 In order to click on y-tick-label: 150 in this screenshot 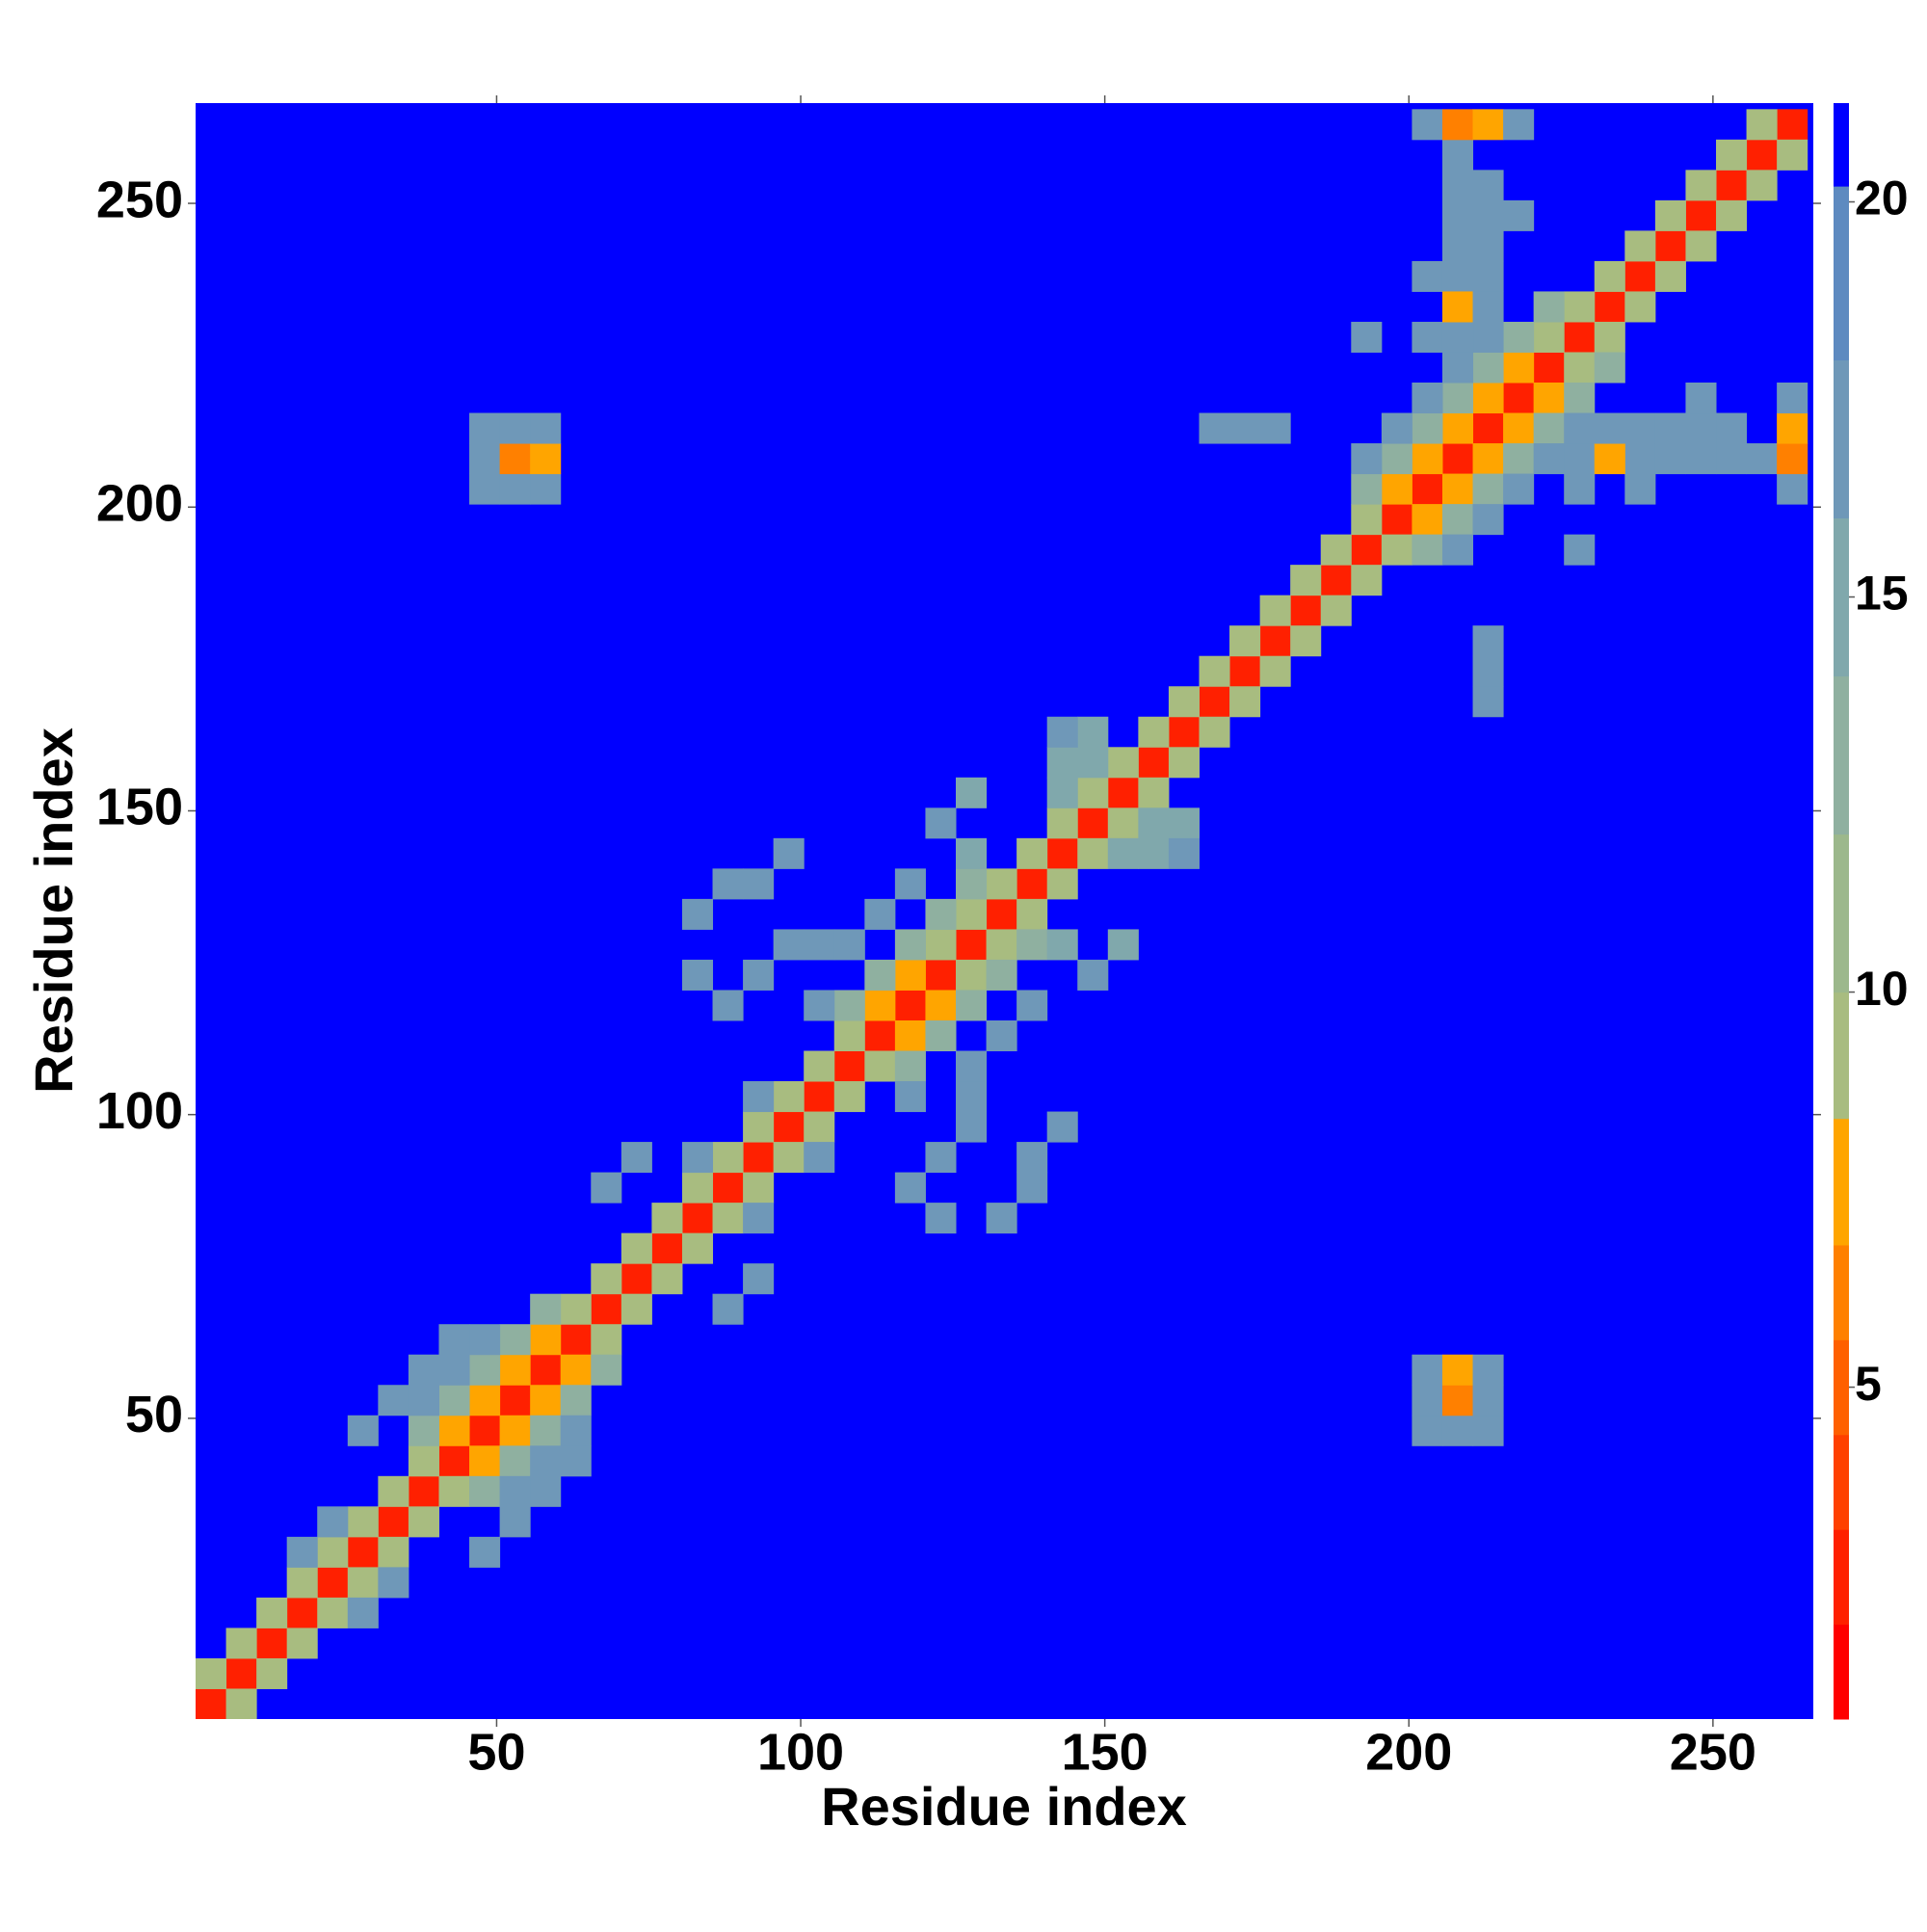, I will do `click(139, 807)`.